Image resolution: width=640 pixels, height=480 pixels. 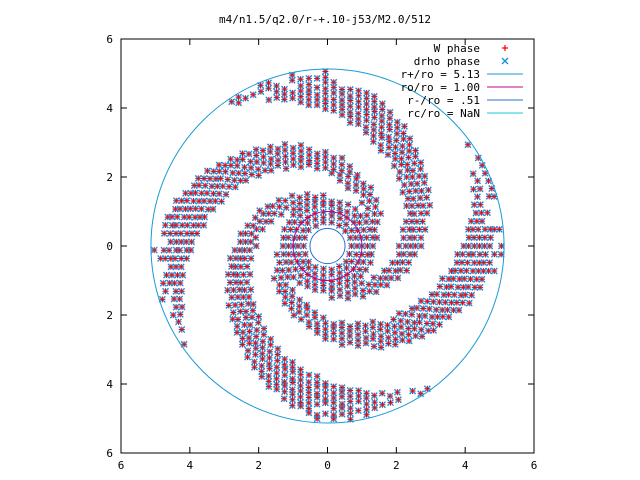 What do you see at coordinates (327, 465) in the screenshot?
I see `x-tick-label: 0` at bounding box center [327, 465].